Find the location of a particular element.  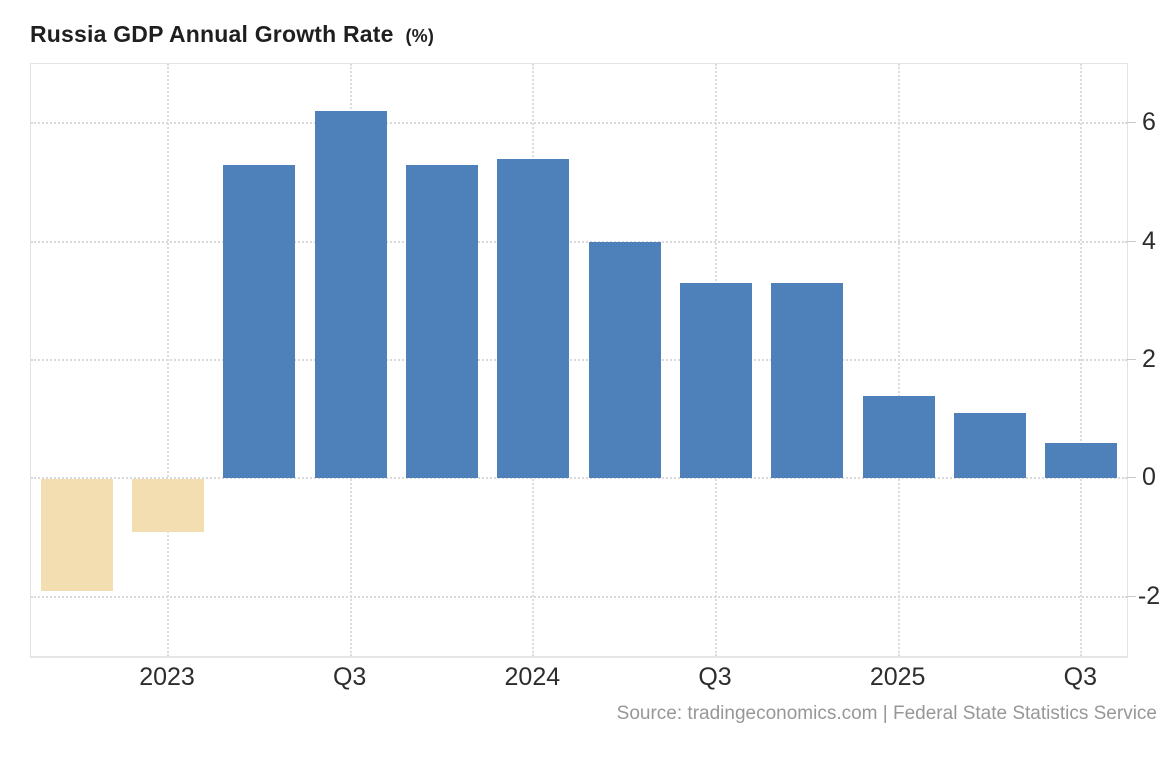

chart-title-unit-text: (%) is located at coordinates (420, 36).